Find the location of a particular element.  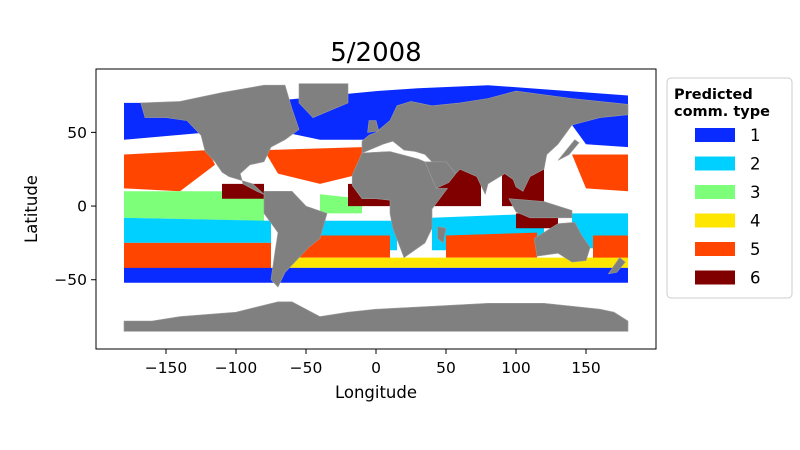

land-greenland is located at coordinates (323, 100).